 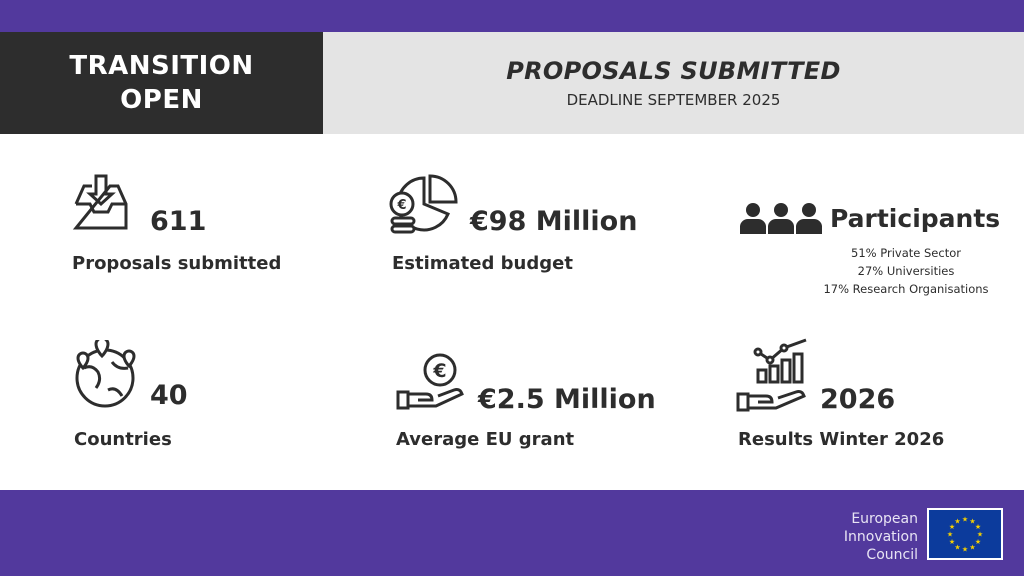 I want to click on participant-share: 27% Universities, so click(x=906, y=271).